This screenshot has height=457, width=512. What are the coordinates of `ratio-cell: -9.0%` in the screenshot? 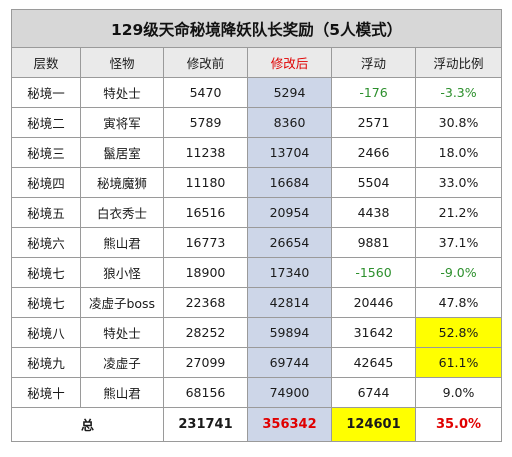 It's located at (458, 272).